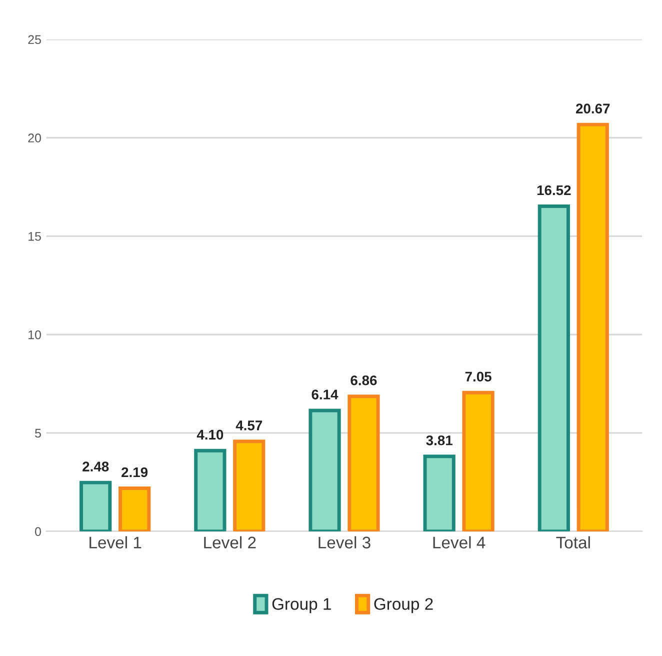 Image resolution: width=662 pixels, height=656 pixels. I want to click on y-tick-label: 25, so click(34, 39).